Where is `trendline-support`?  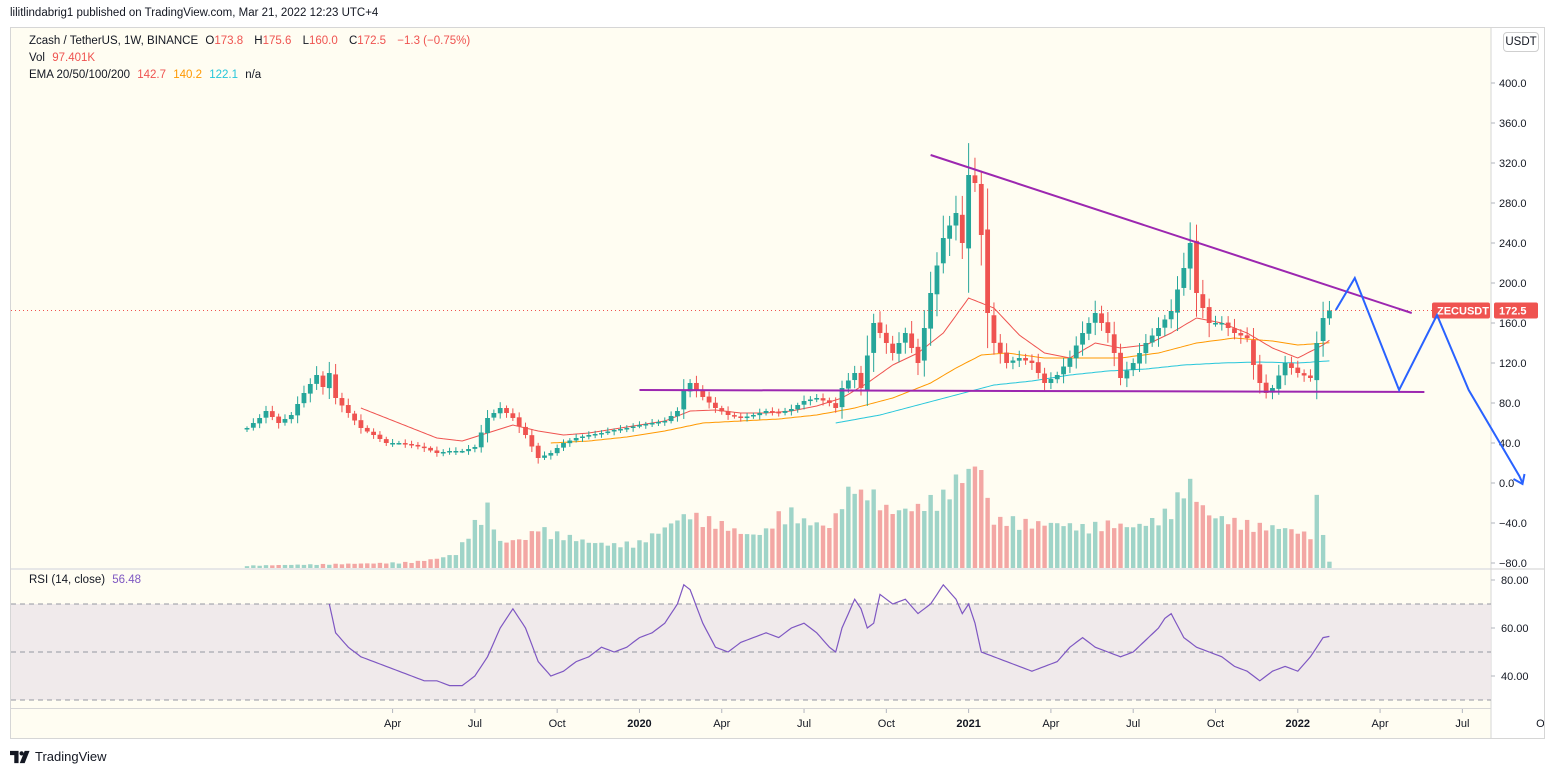
trendline-support is located at coordinates (1032, 391).